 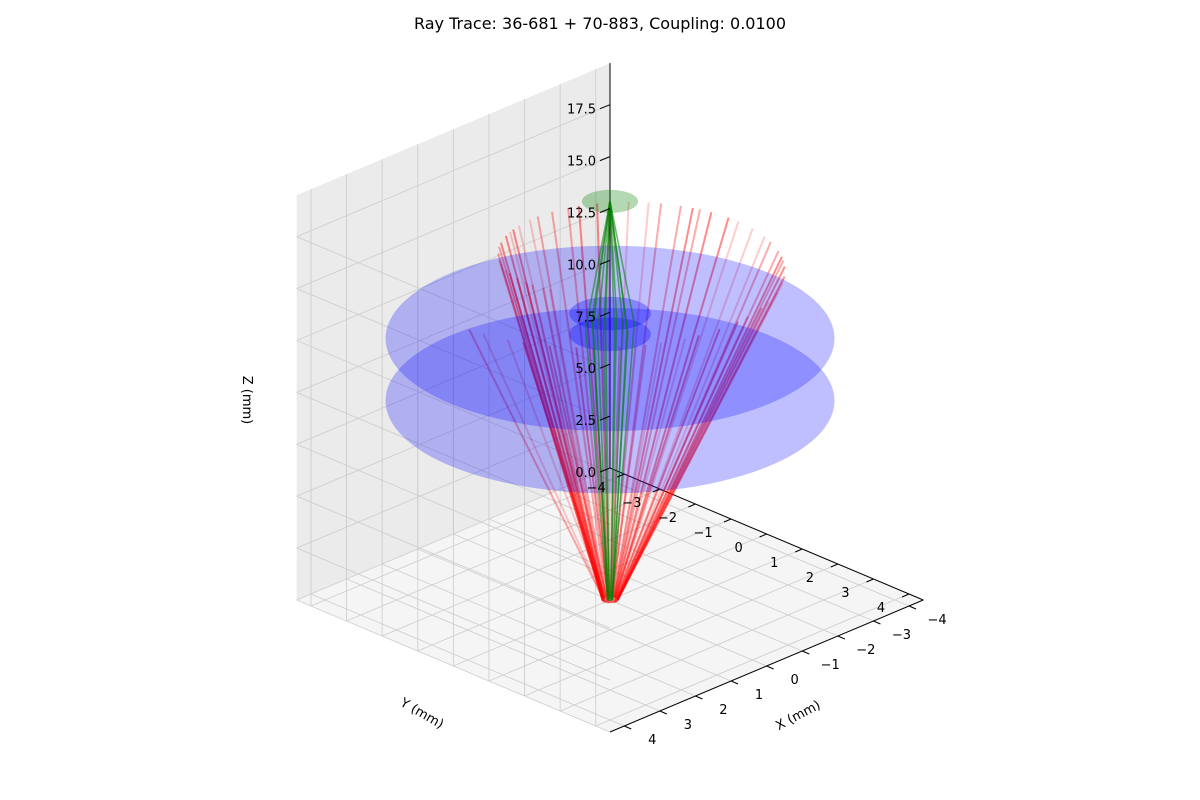 What do you see at coordinates (881, 608) in the screenshot?
I see `y-tick-label: 4` at bounding box center [881, 608].